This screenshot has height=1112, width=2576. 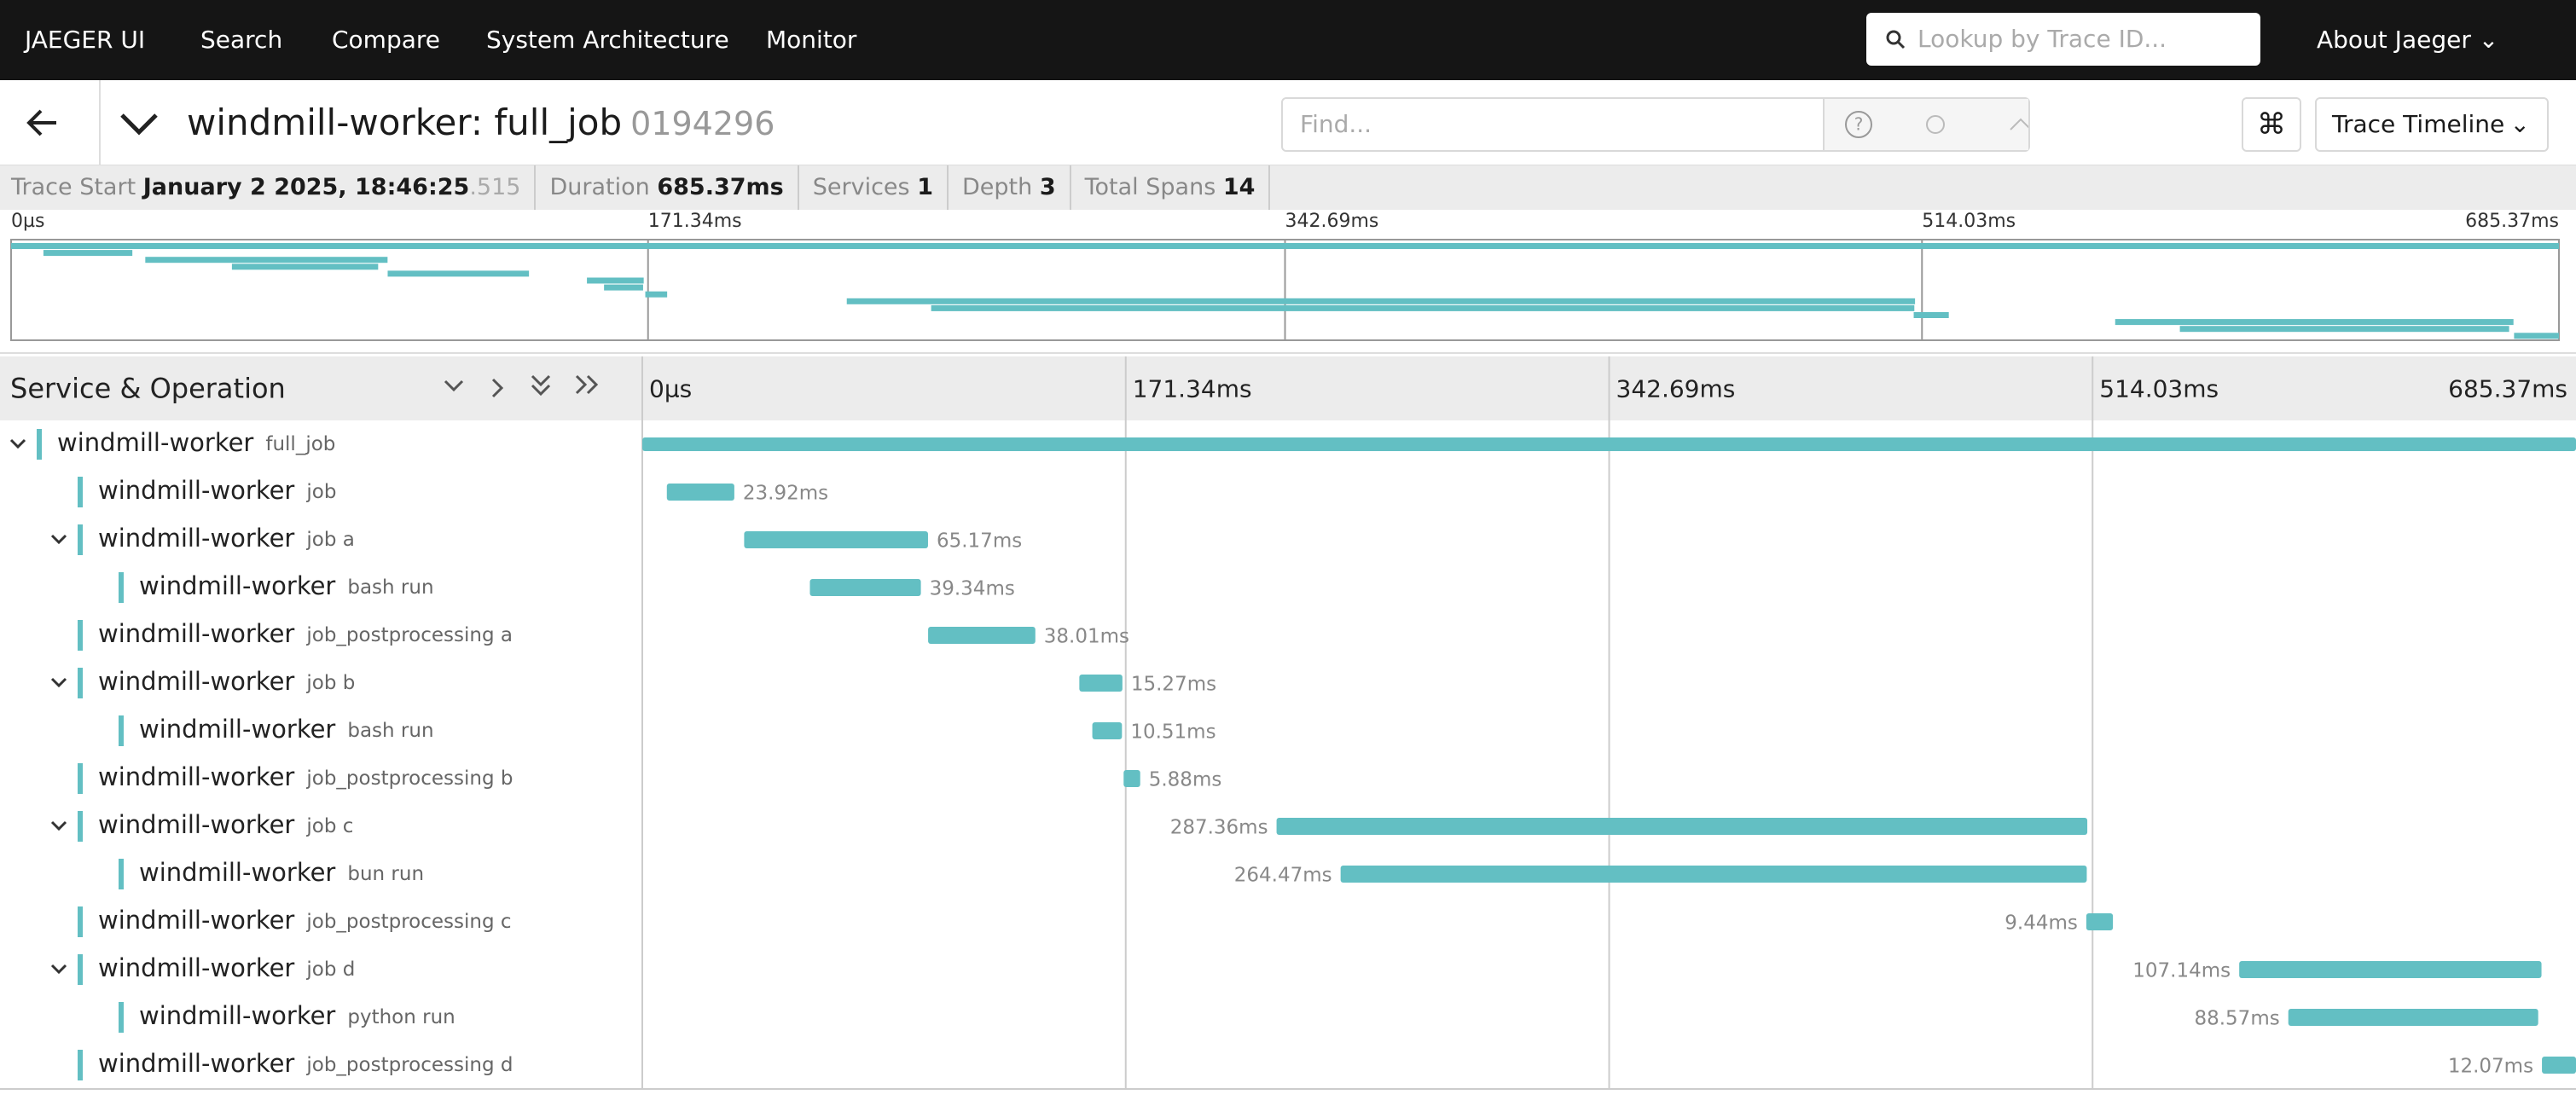 I want to click on summary-value: 14, so click(x=1239, y=187).